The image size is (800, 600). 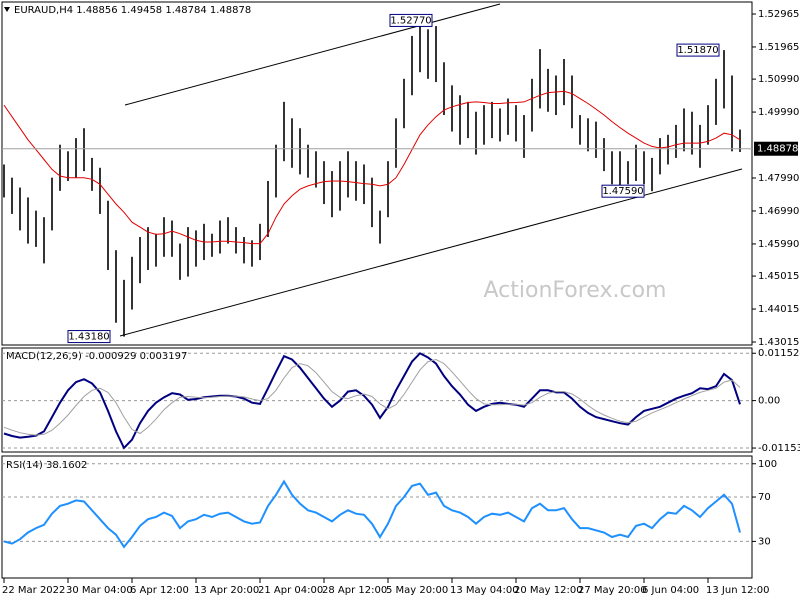 I want to click on price-label: 1.43180, so click(x=88, y=337).